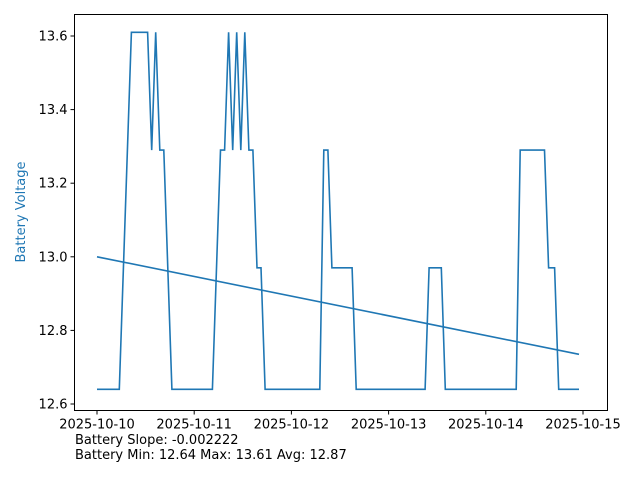 Image resolution: width=640 pixels, height=480 pixels. What do you see at coordinates (194, 425) in the screenshot?
I see `x-tick-label: 2025-10-11` at bounding box center [194, 425].